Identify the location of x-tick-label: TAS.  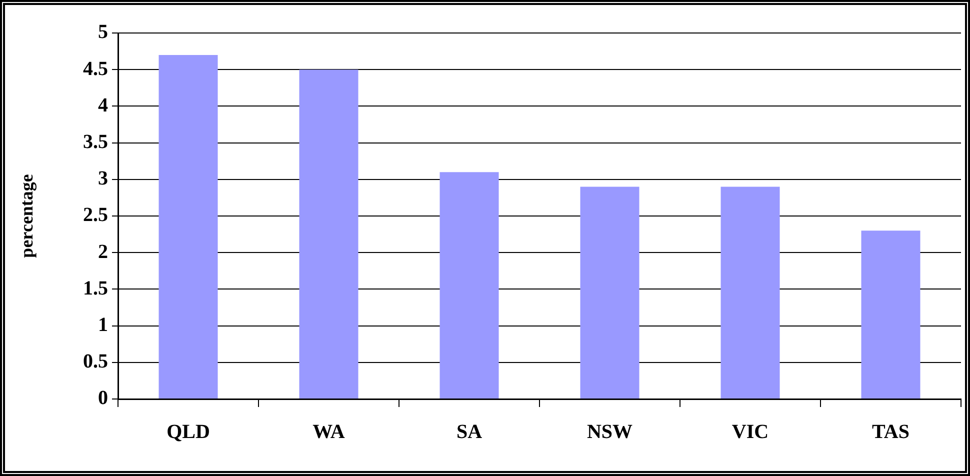
(891, 432).